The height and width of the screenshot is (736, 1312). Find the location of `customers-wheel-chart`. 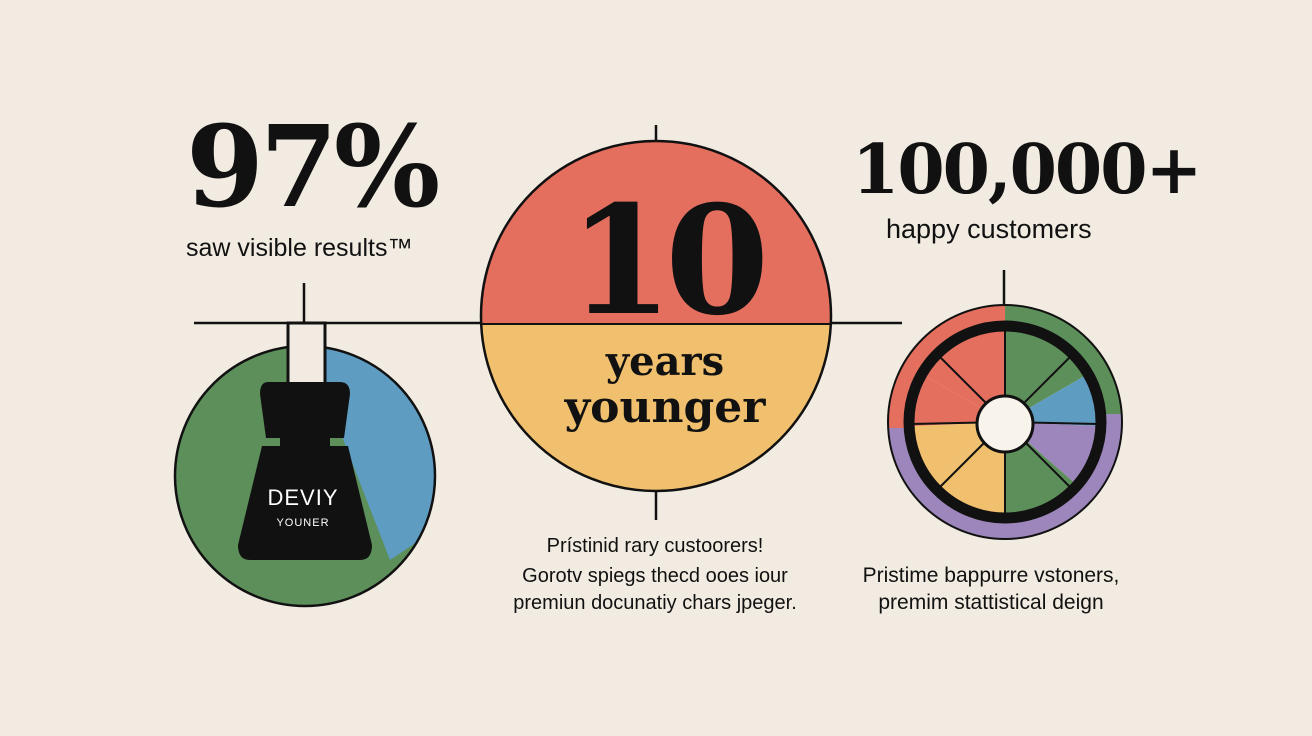

customers-wheel-chart is located at coordinates (1005, 422).